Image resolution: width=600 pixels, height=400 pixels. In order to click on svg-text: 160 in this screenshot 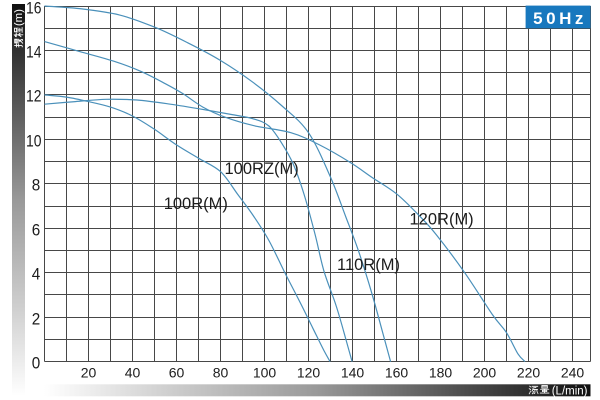, I will do `click(397, 373)`.